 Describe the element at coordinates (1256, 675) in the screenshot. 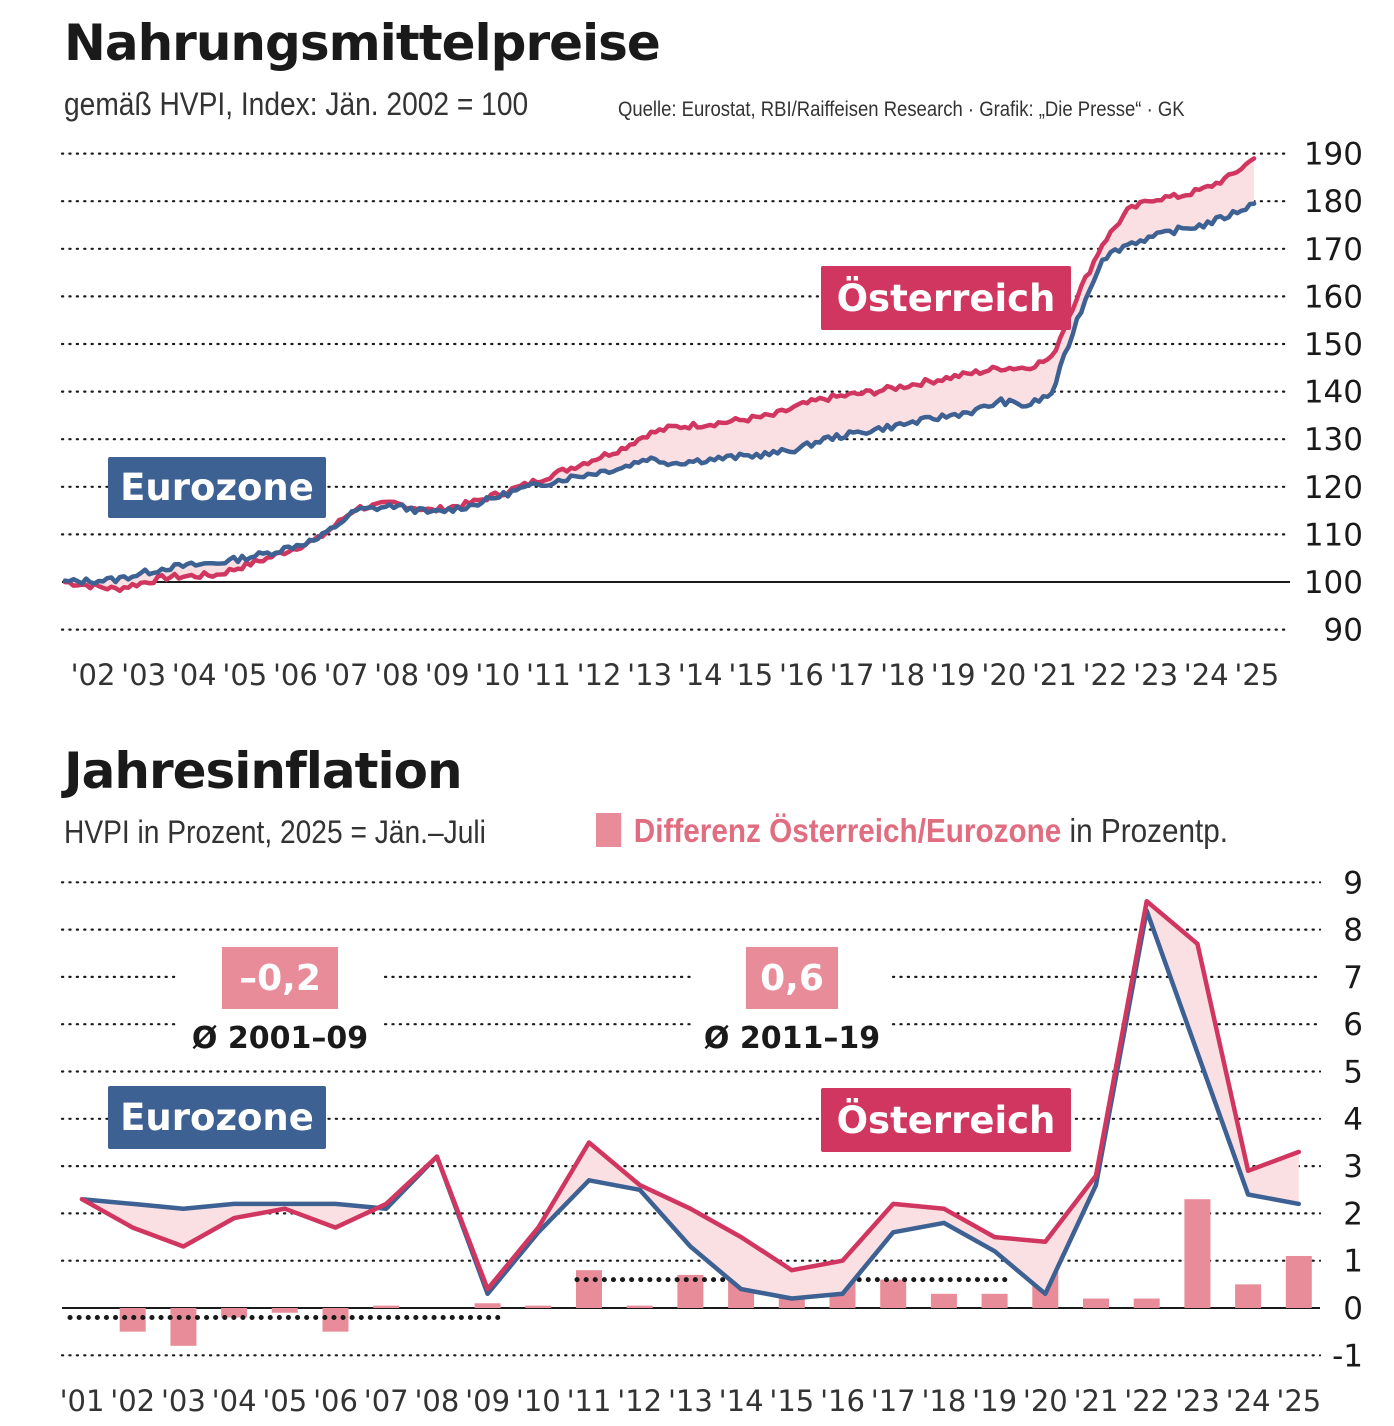

I see `top-x-tick-label: '25` at that location.